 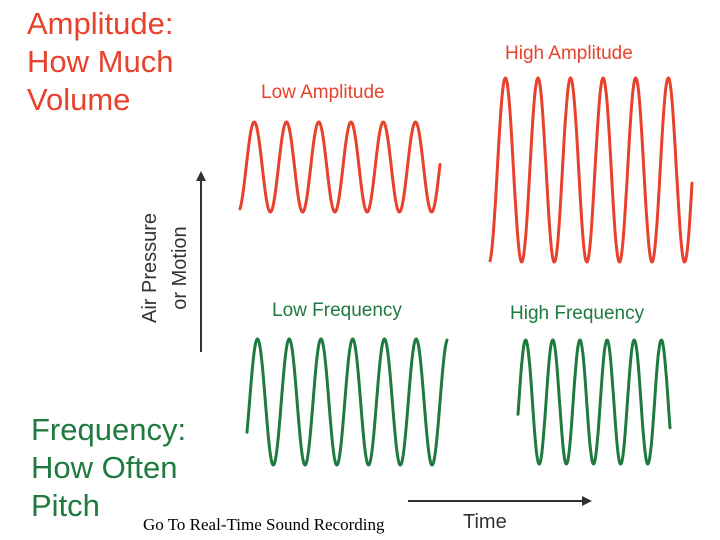 I want to click on y-axis-label-line-2: or Motion, so click(x=180, y=268).